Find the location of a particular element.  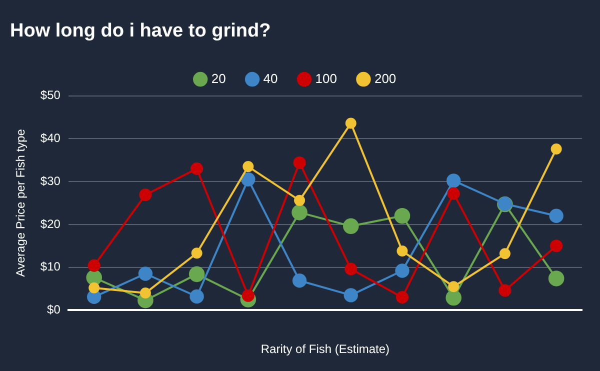

y-tick-label: $40 is located at coordinates (50, 137).